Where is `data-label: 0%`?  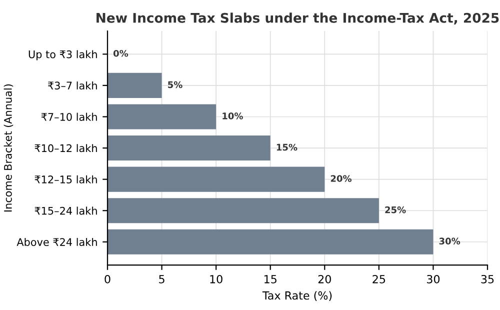 data-label: 0% is located at coordinates (120, 53).